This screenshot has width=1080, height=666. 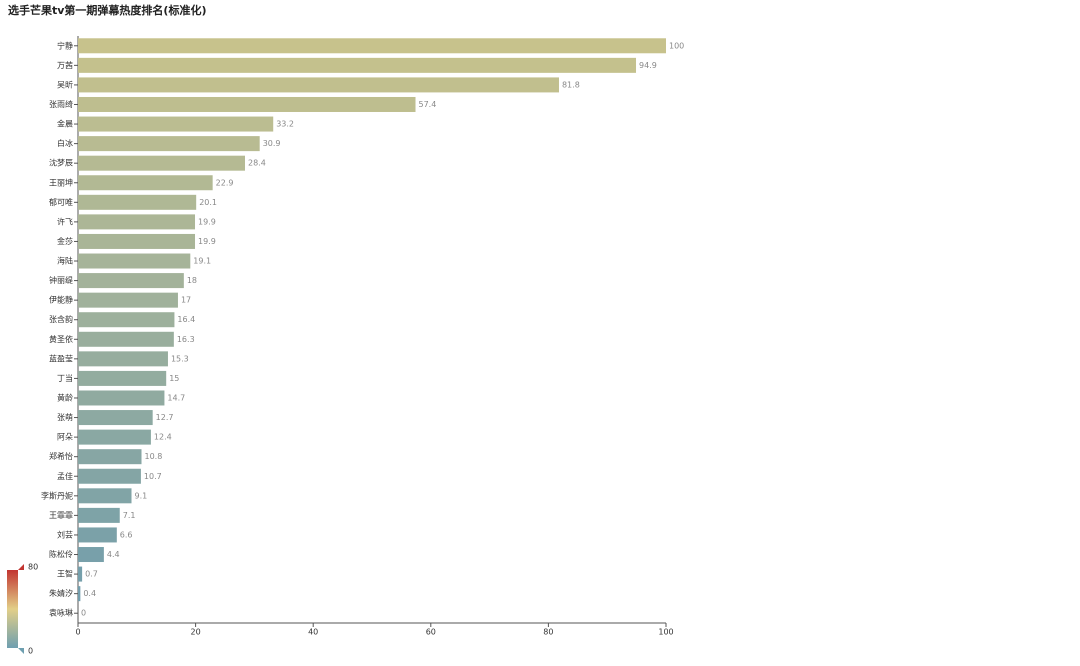 I want to click on y-tick-label: 白冰, so click(x=65, y=143).